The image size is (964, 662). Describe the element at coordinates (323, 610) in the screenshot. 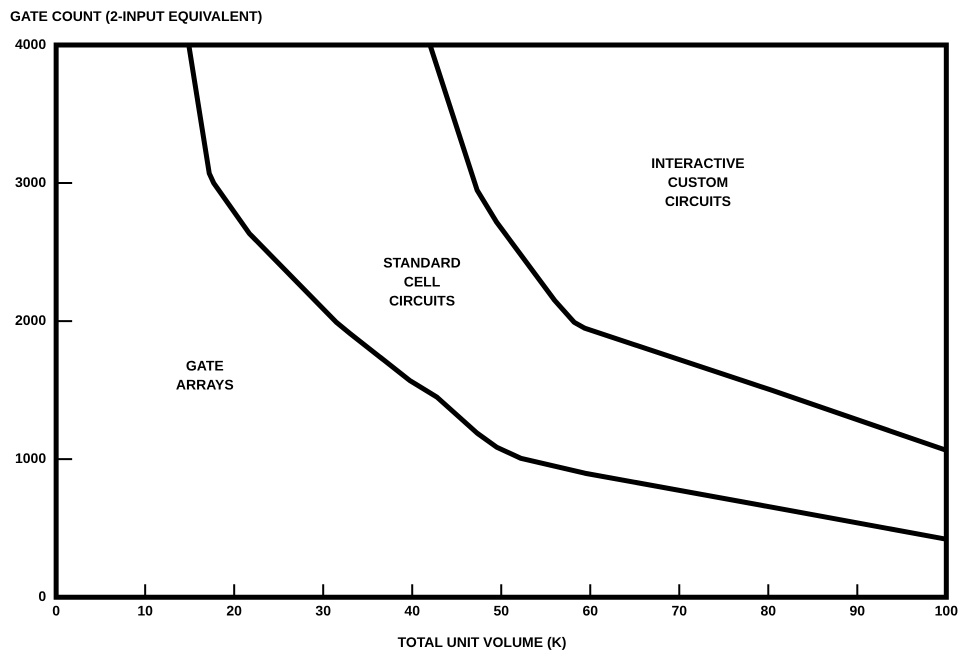

I see `x-tick-label: 30` at that location.